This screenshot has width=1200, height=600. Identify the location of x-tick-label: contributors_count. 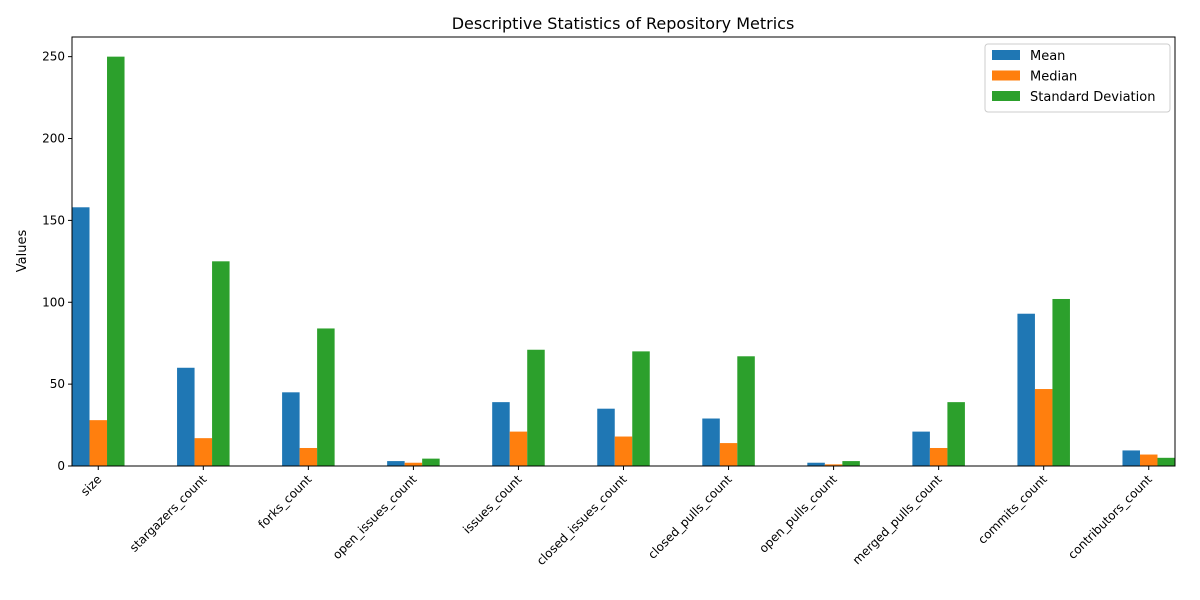
(1110, 517).